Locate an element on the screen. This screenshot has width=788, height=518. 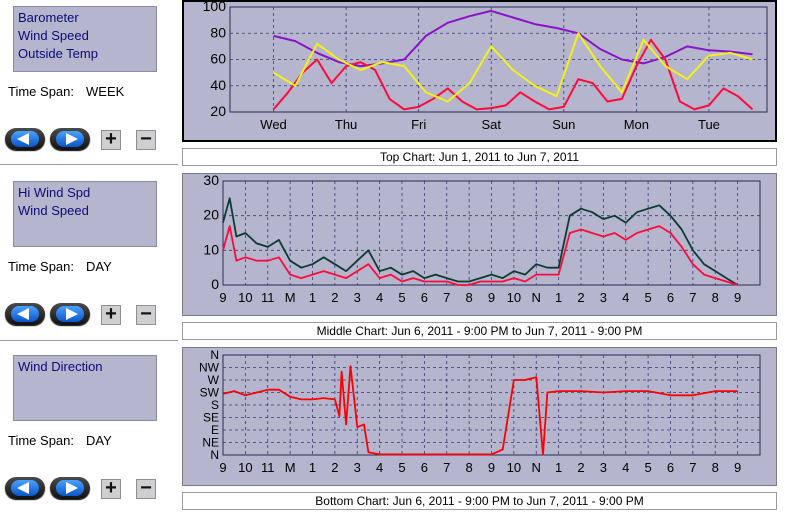
series-line-barometer is located at coordinates (513, 38).